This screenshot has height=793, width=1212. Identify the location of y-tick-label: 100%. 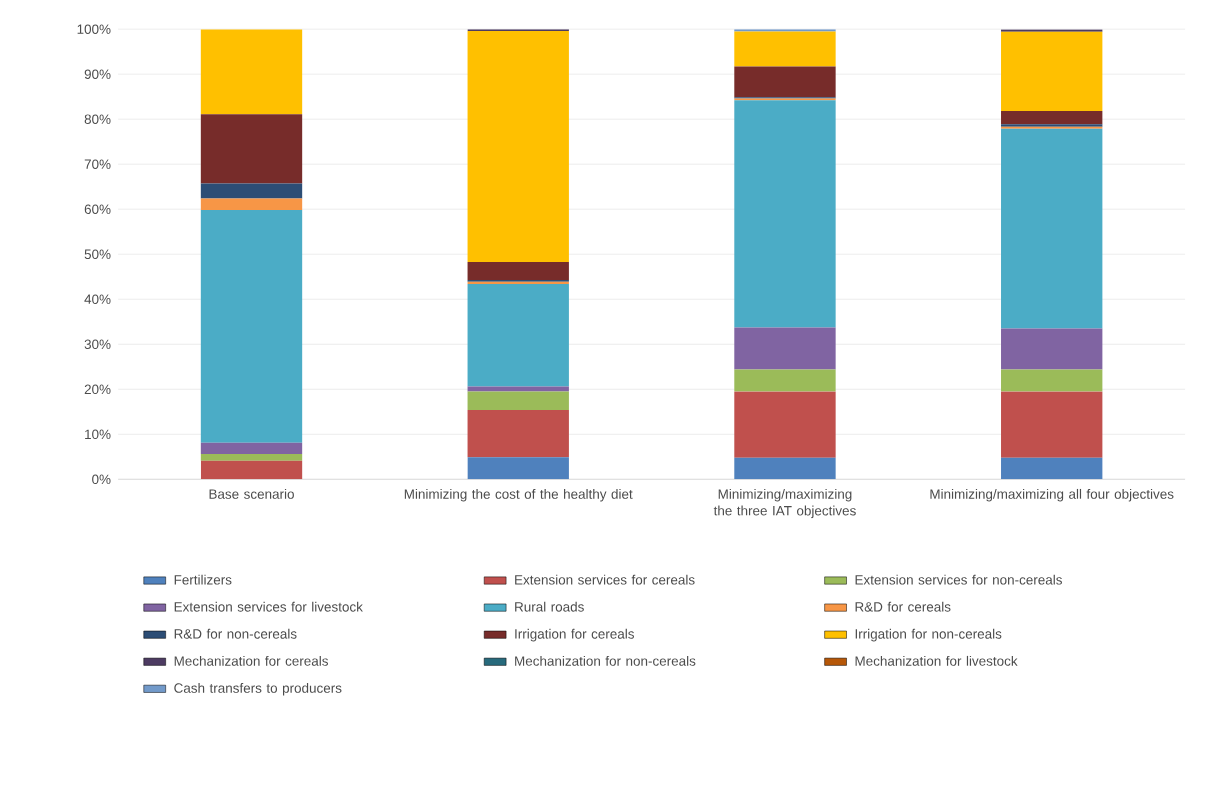
(94, 29).